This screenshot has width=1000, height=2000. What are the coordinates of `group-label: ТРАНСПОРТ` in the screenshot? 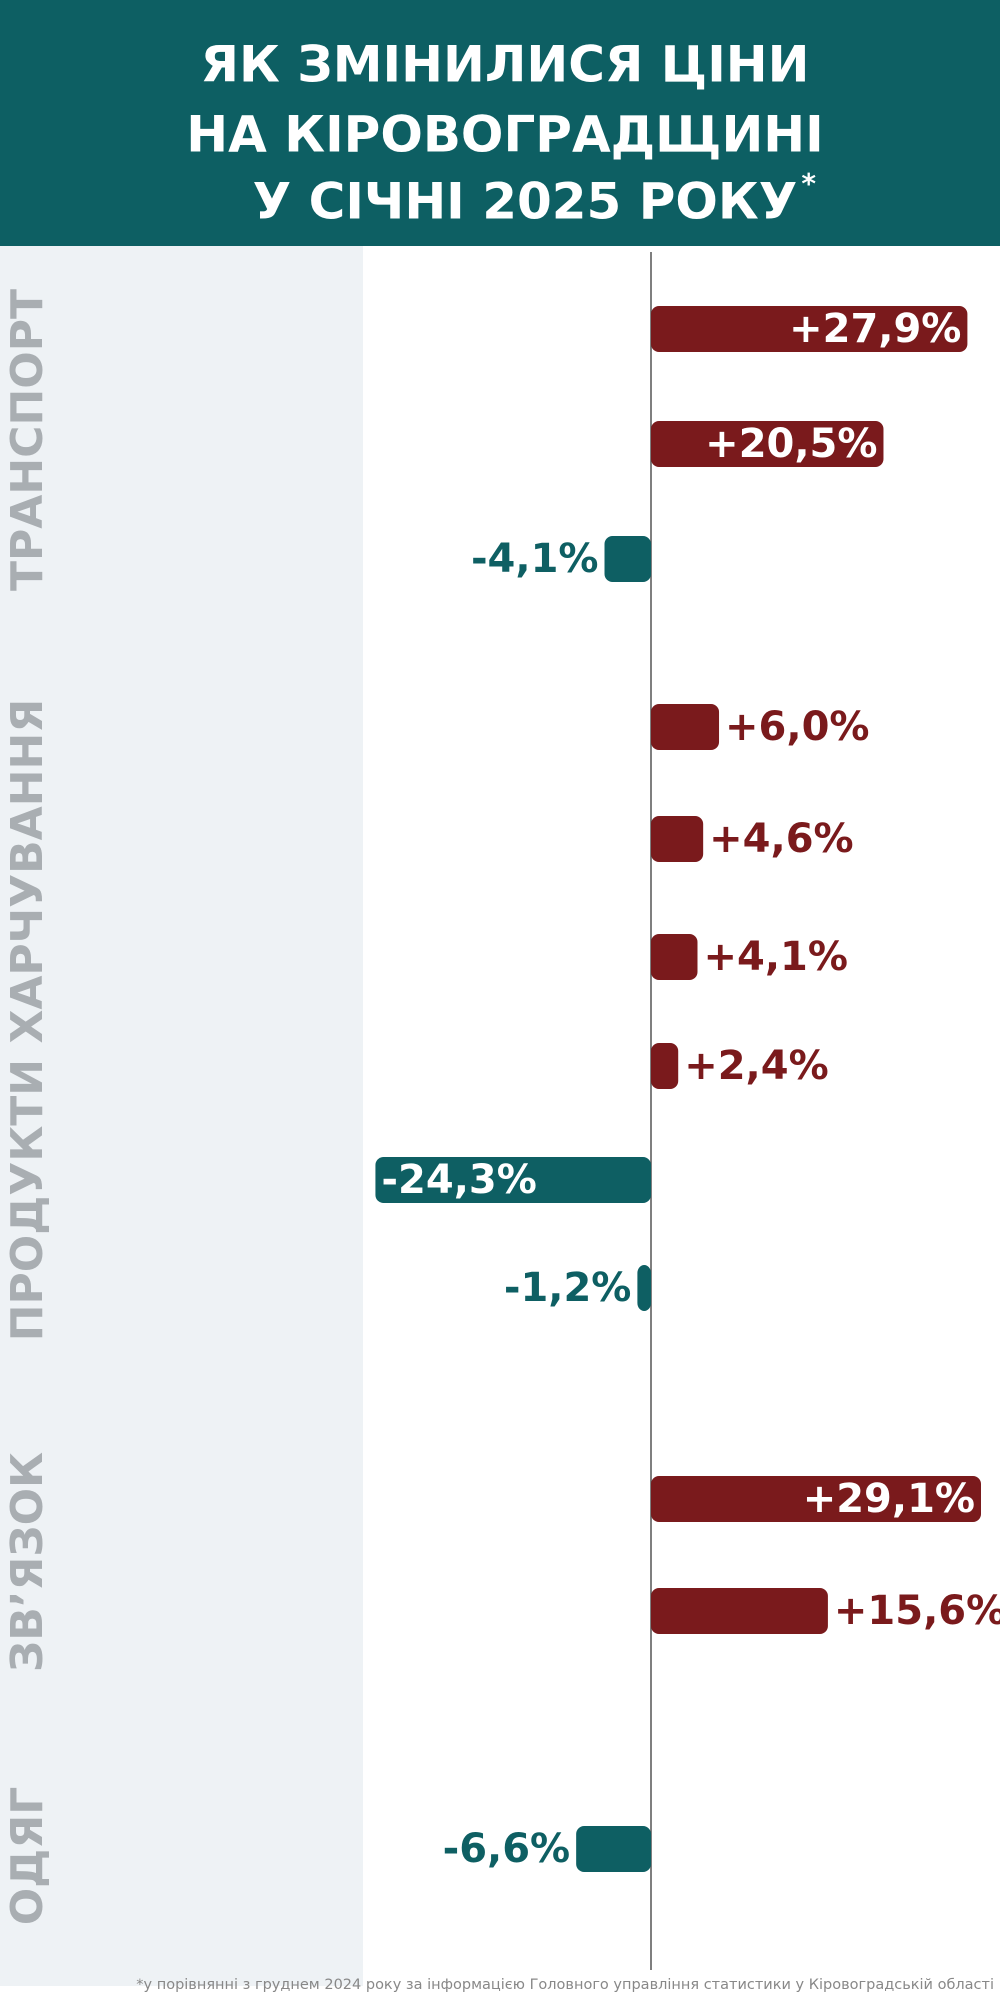 It's located at (27, 440).